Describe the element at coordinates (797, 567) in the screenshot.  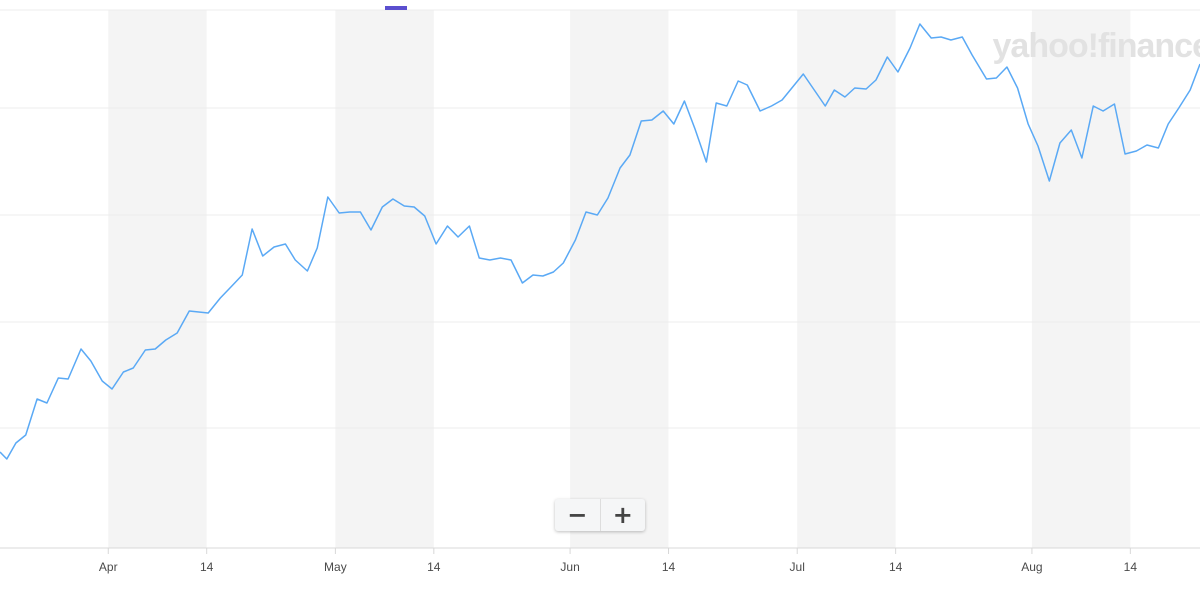
I see `x-tick-label: Jul` at that location.